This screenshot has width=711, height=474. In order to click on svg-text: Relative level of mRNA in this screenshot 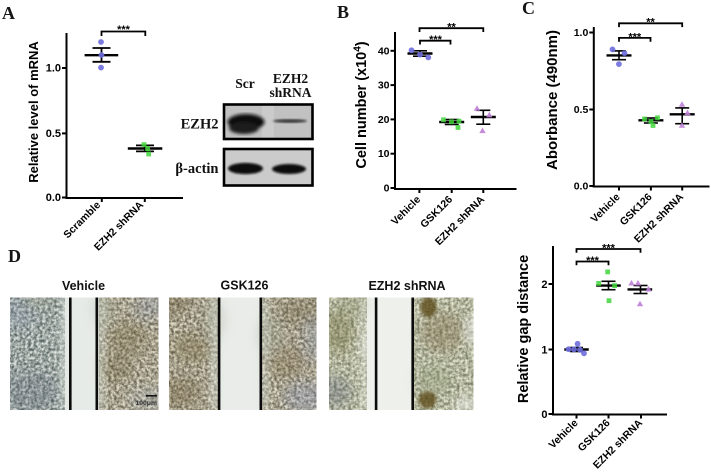, I will do `click(33, 112)`.